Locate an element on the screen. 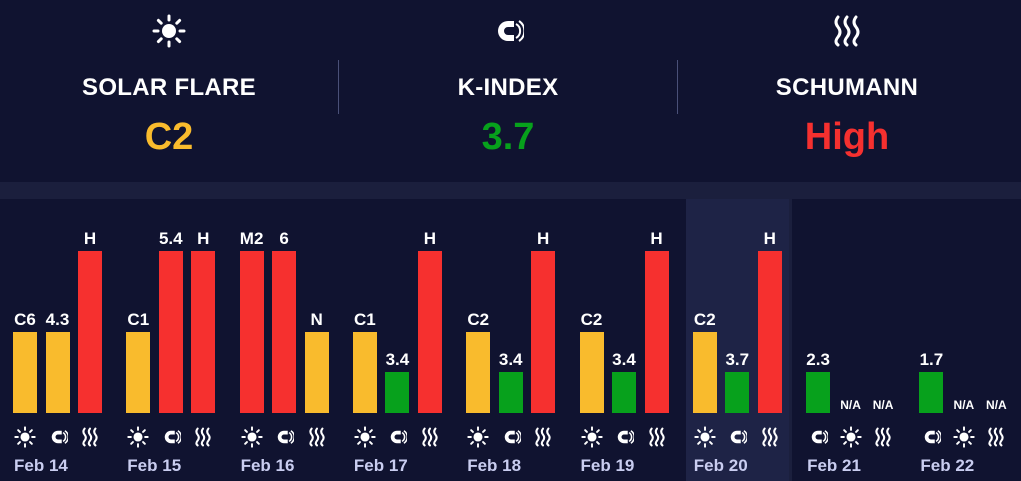  solar-value-label: C6 is located at coordinates (25, 319).